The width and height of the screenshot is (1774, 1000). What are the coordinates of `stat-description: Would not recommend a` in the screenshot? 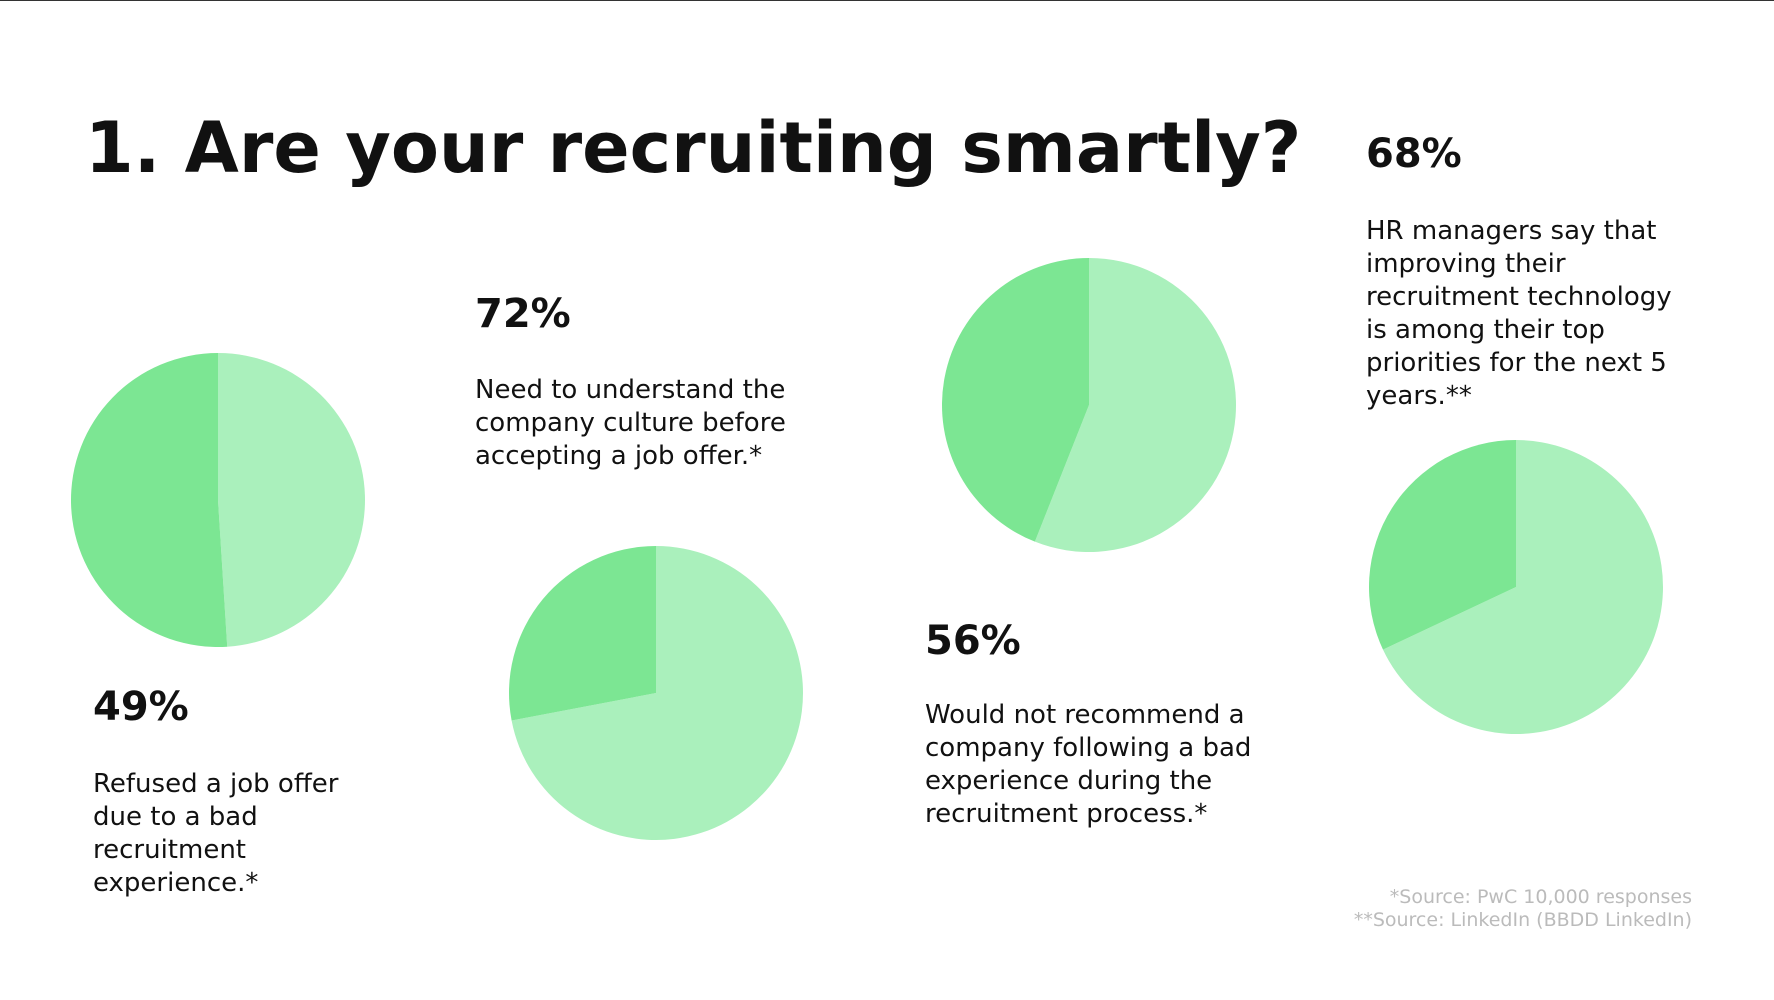 It's located at (1085, 715).